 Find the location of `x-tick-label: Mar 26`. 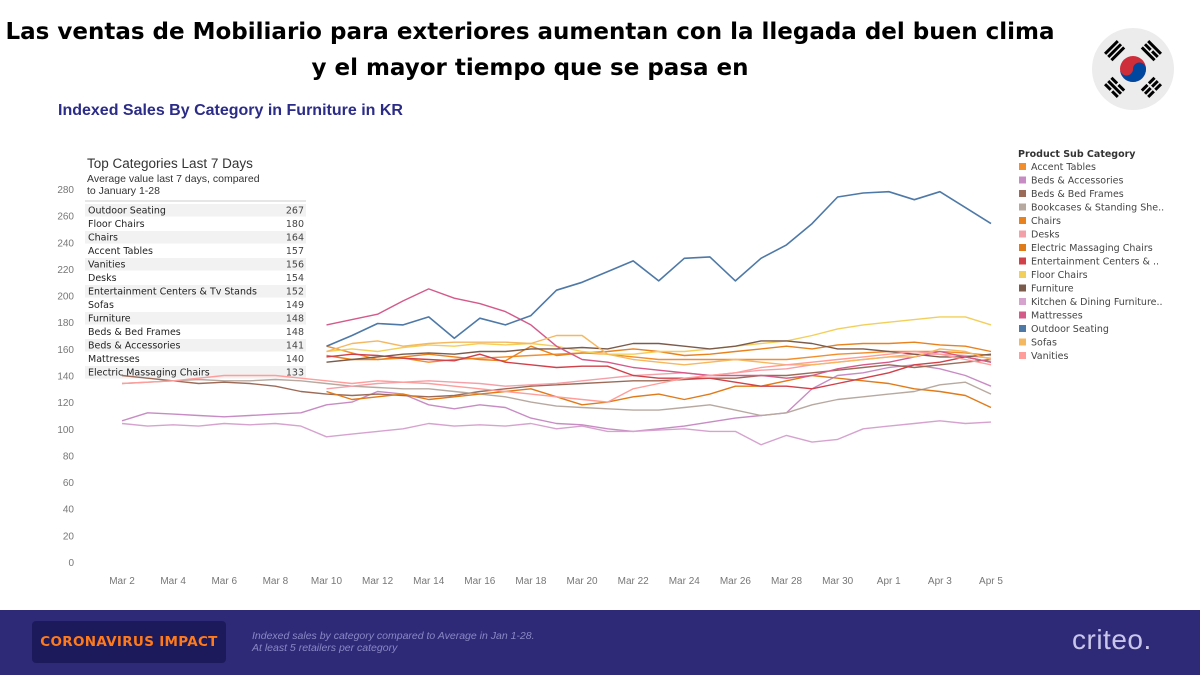

x-tick-label: Mar 26 is located at coordinates (736, 581).